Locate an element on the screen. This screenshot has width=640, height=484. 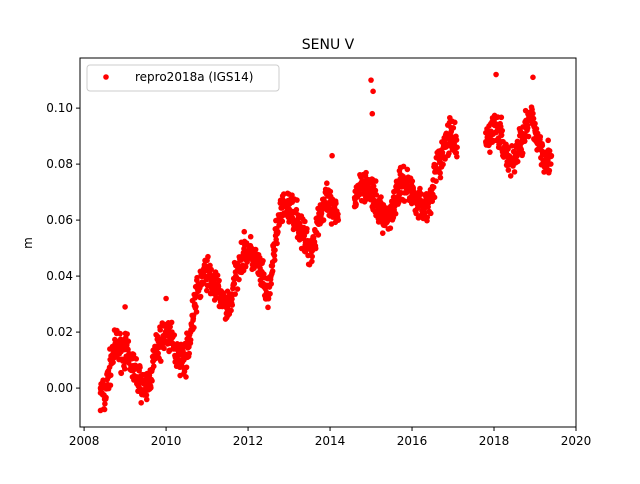
legend-marker is located at coordinates (106, 77).